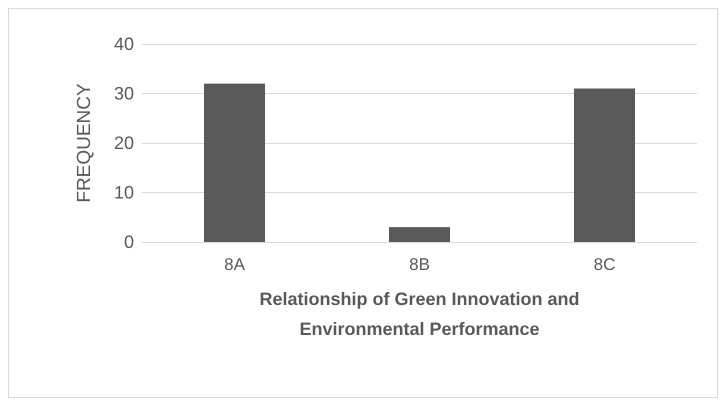 The width and height of the screenshot is (726, 406). I want to click on x-tick-label: 8C, so click(605, 264).